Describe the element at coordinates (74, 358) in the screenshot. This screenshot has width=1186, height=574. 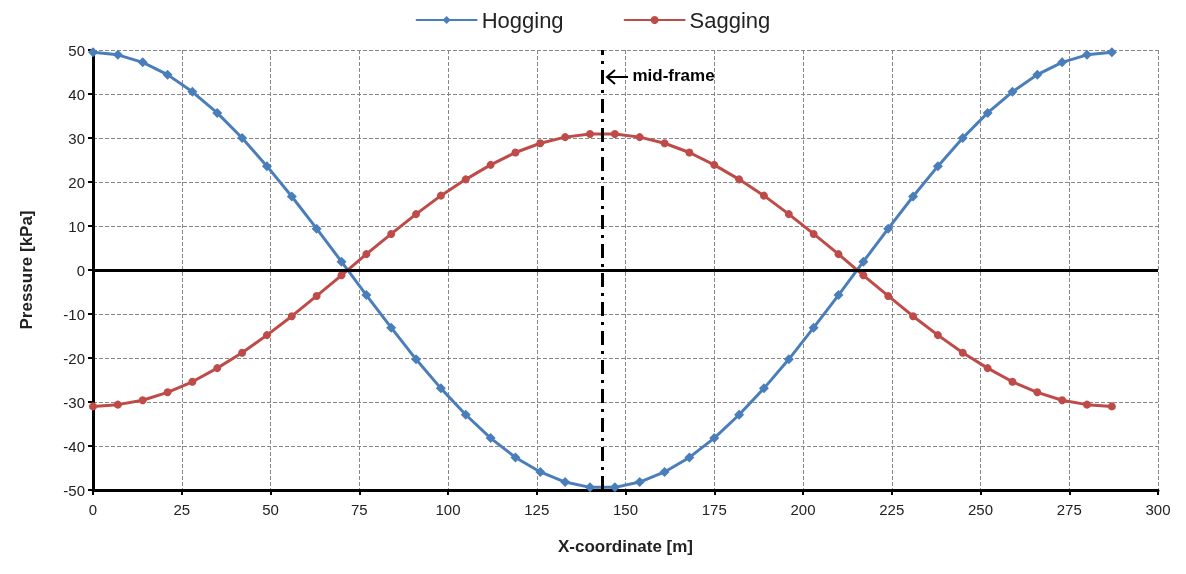
I see `y-tick-label: -20` at that location.